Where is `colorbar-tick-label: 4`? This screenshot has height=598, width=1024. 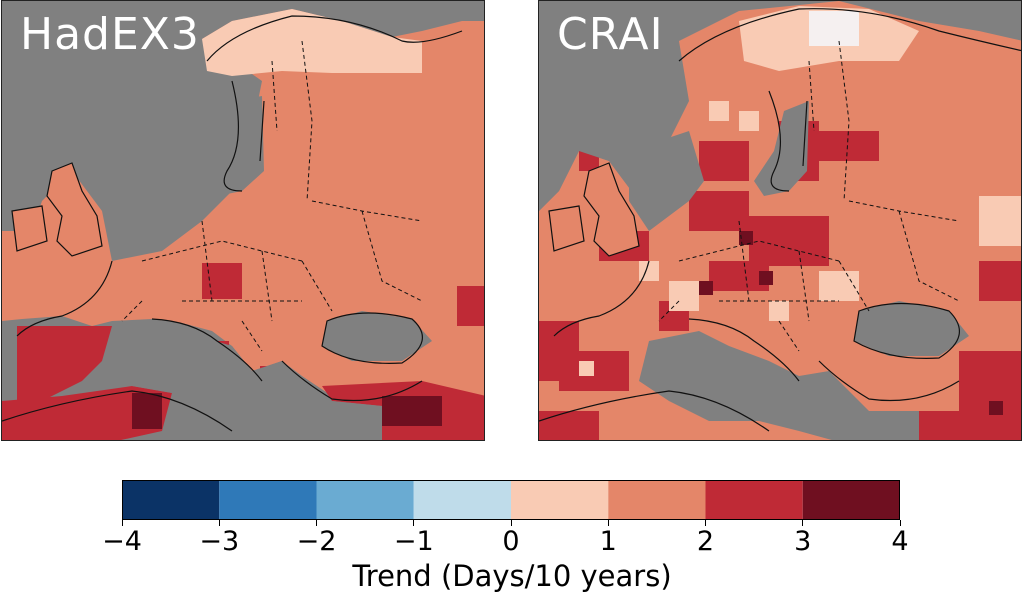 colorbar-tick-label: 4 is located at coordinates (900, 541).